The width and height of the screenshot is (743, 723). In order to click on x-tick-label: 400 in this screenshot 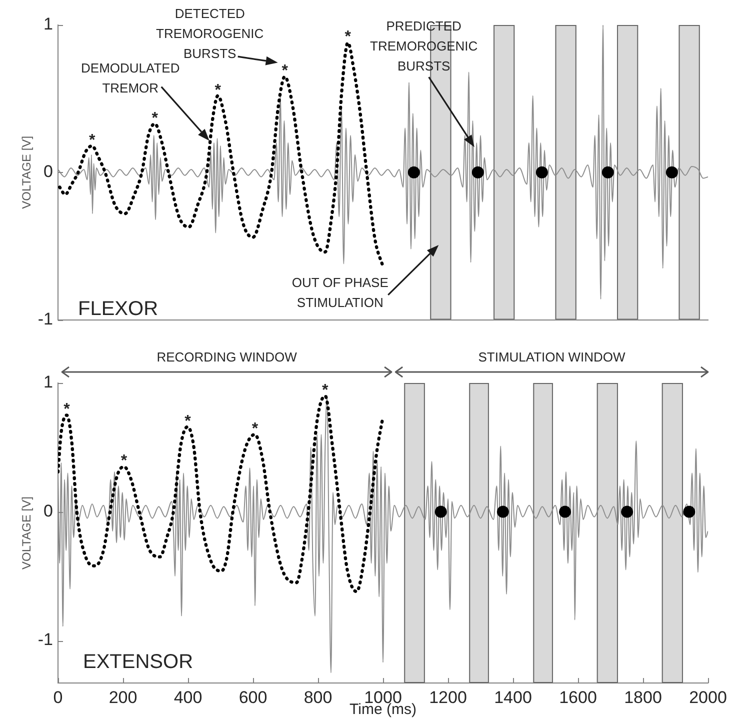, I will do `click(188, 697)`.